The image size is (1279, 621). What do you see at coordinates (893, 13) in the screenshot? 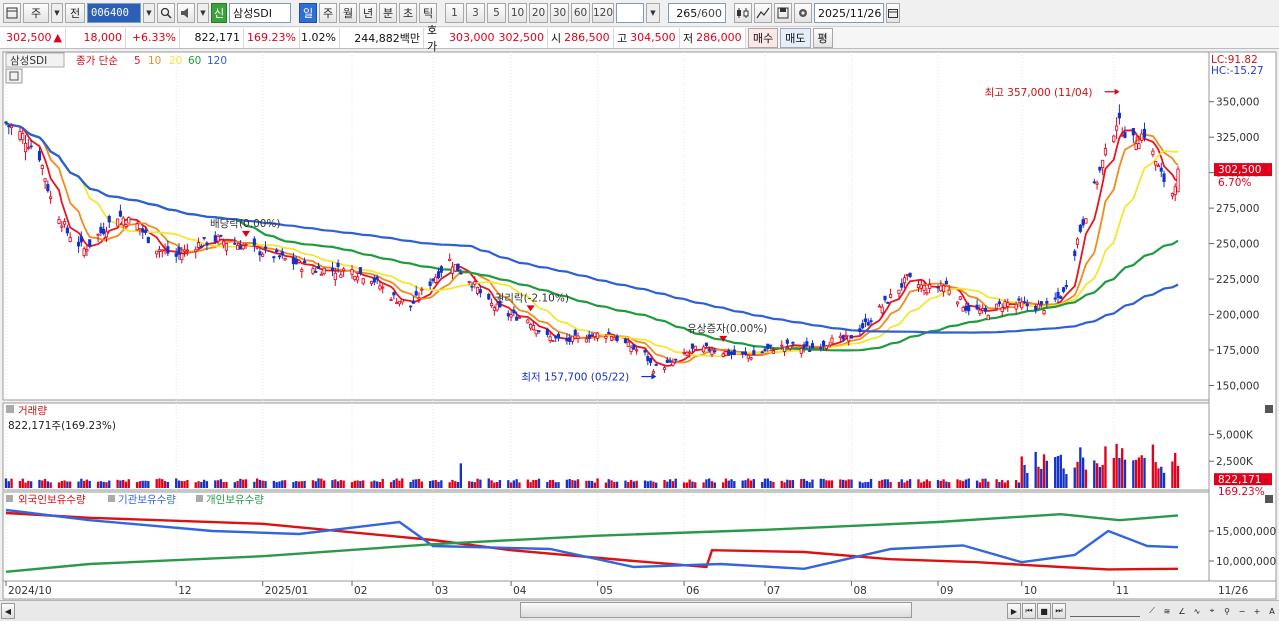
I see `calendar-icon` at bounding box center [893, 13].